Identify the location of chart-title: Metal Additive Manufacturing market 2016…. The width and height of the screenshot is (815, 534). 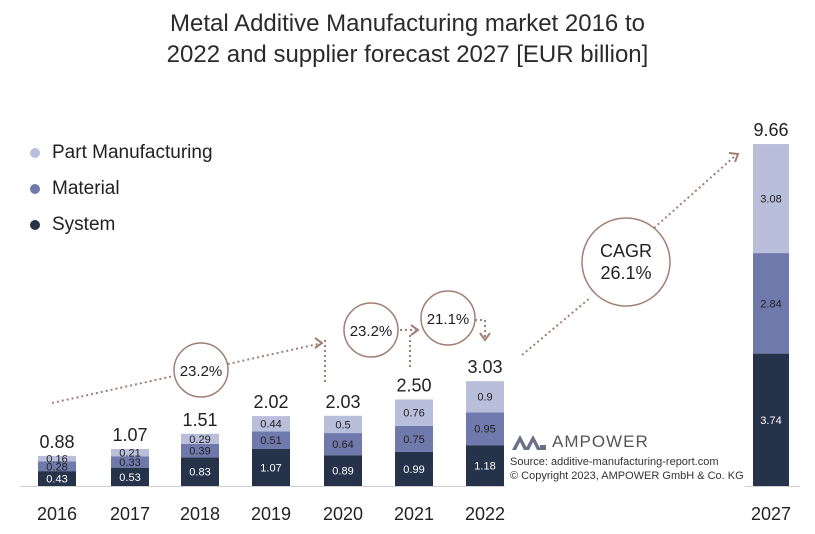
(407, 39).